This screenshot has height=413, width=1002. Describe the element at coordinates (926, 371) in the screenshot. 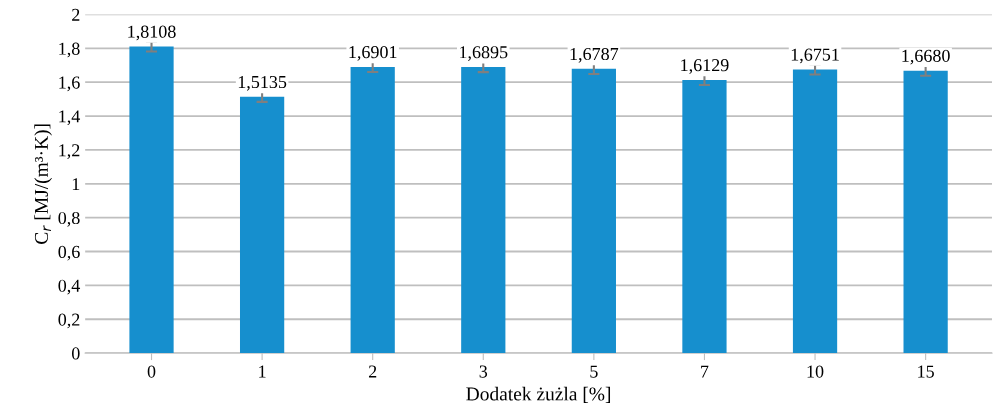

I see `x-tick-label: 15` at that location.